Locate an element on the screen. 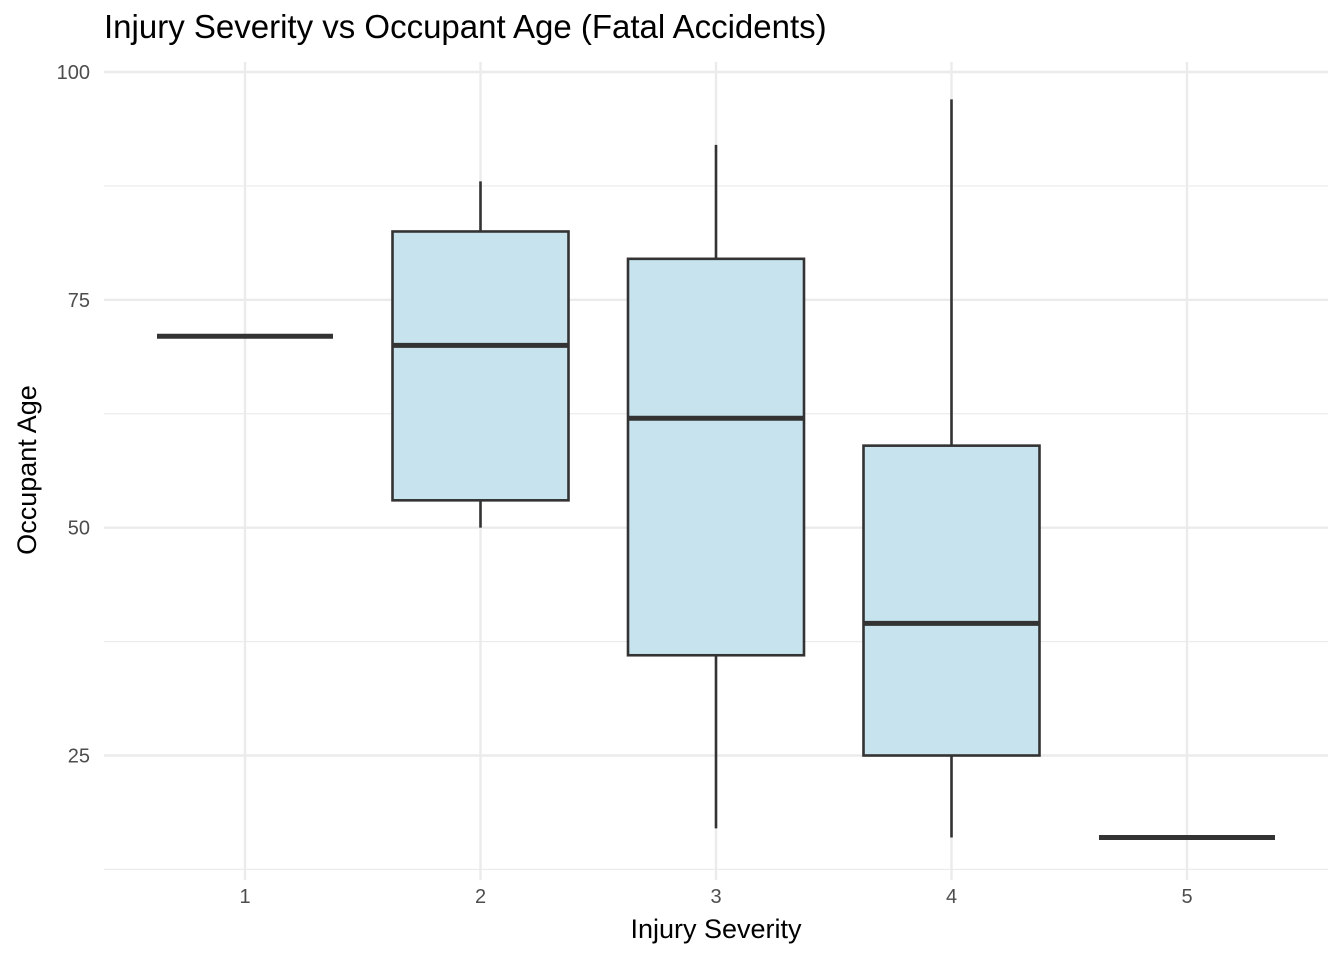 Image resolution: width=1344 pixels, height=960 pixels. y-tick-label: 75 is located at coordinates (79, 301).